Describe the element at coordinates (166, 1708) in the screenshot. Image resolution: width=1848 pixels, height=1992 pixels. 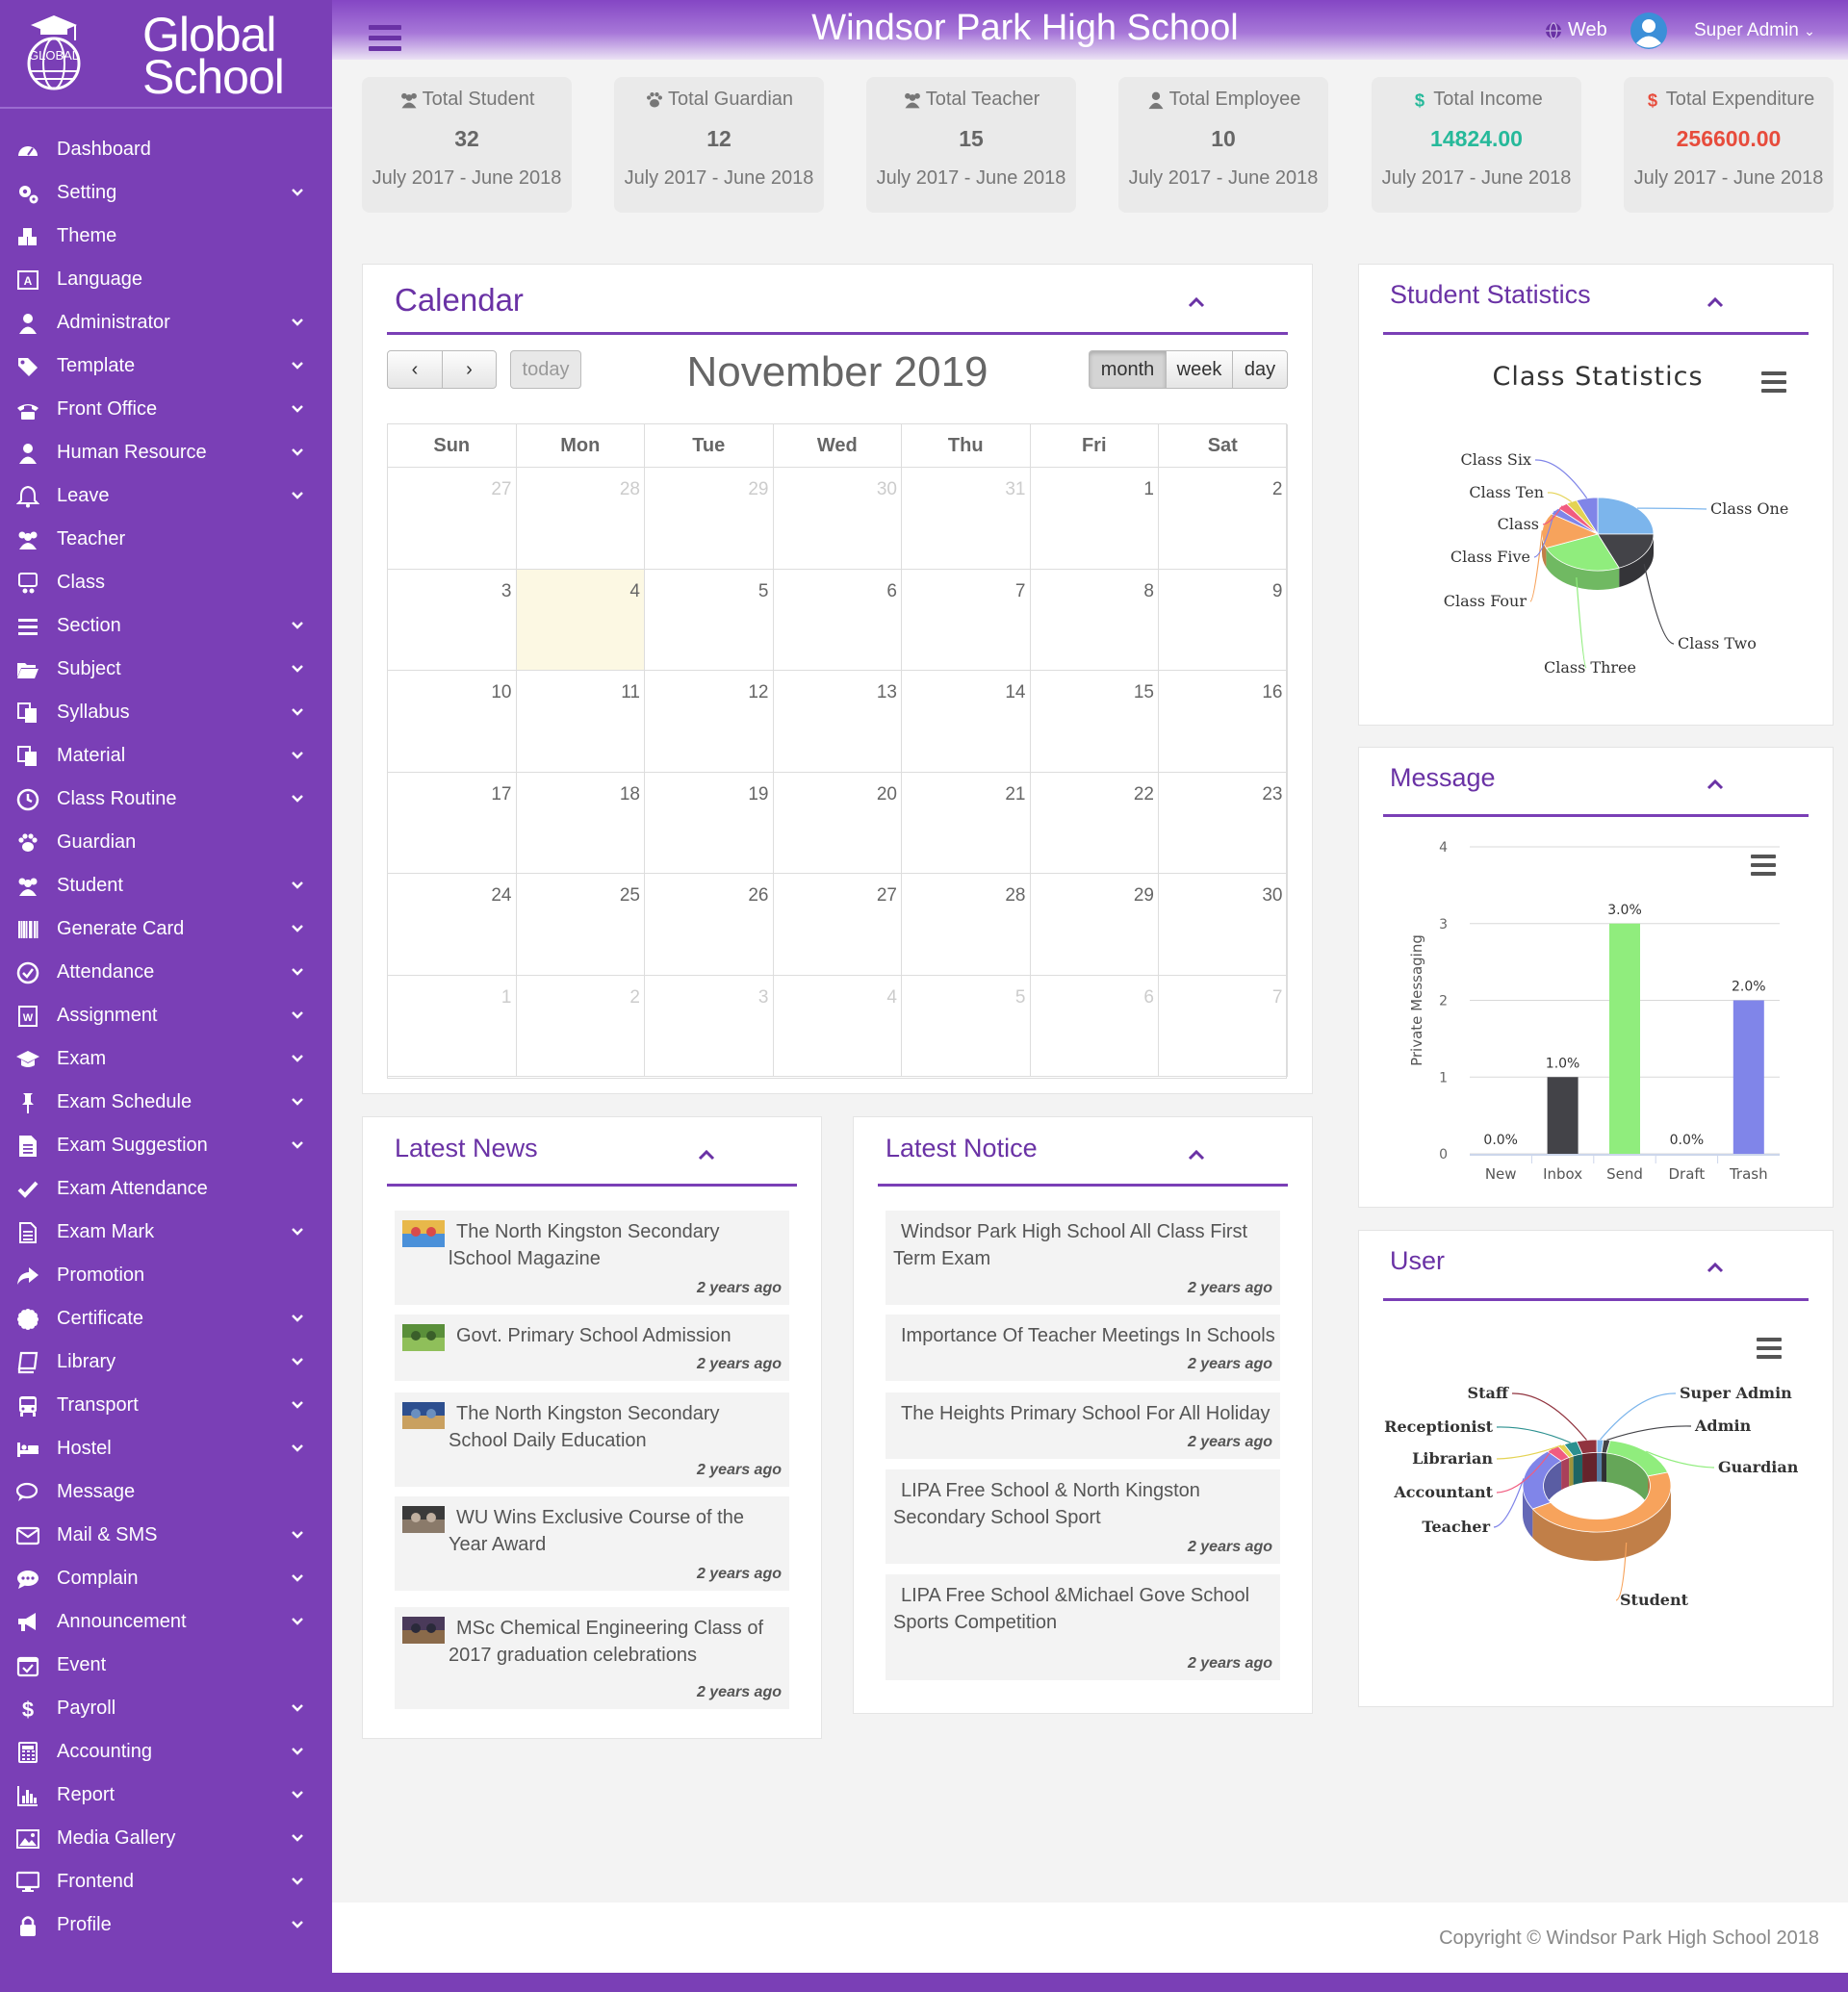
I see `sidebar-item-payroll: $ Payroll` at that location.